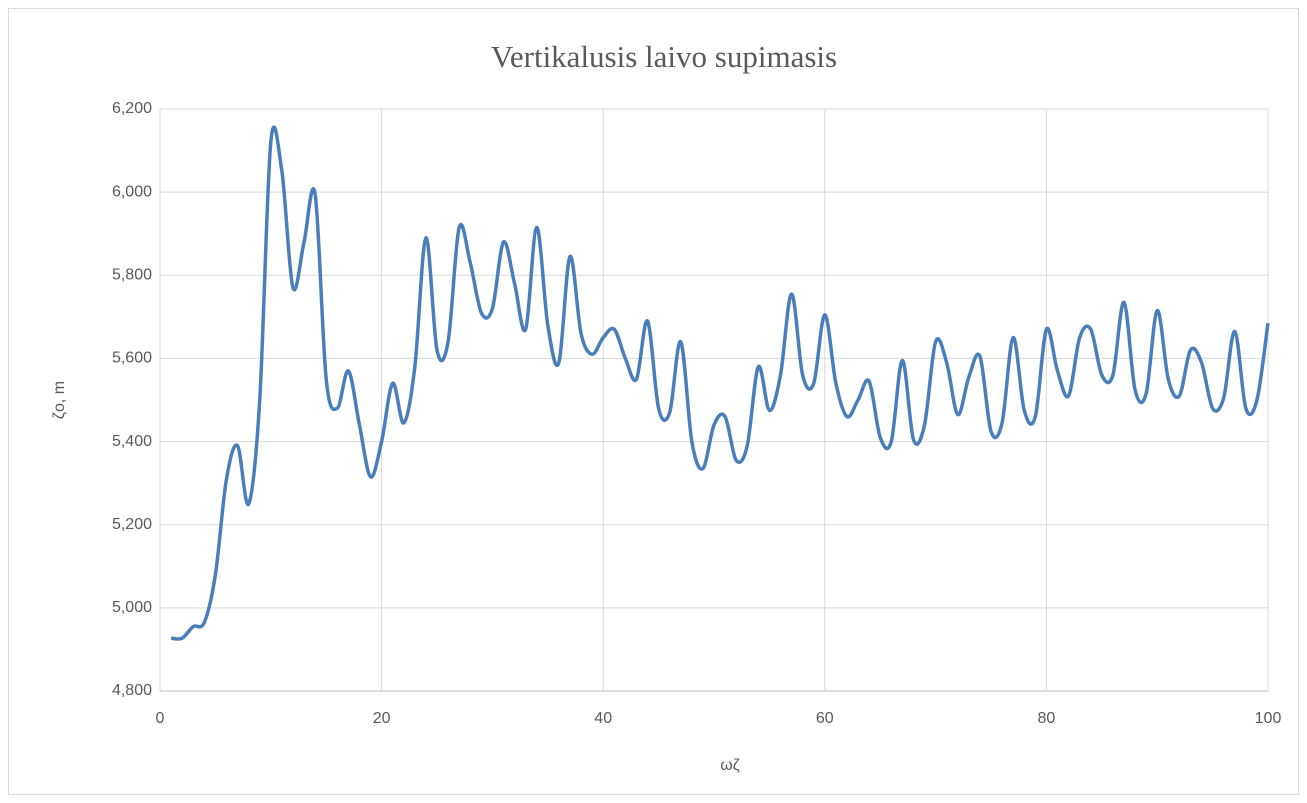  Describe the element at coordinates (132, 191) in the screenshot. I see `y-tick-label: 6,000` at that location.